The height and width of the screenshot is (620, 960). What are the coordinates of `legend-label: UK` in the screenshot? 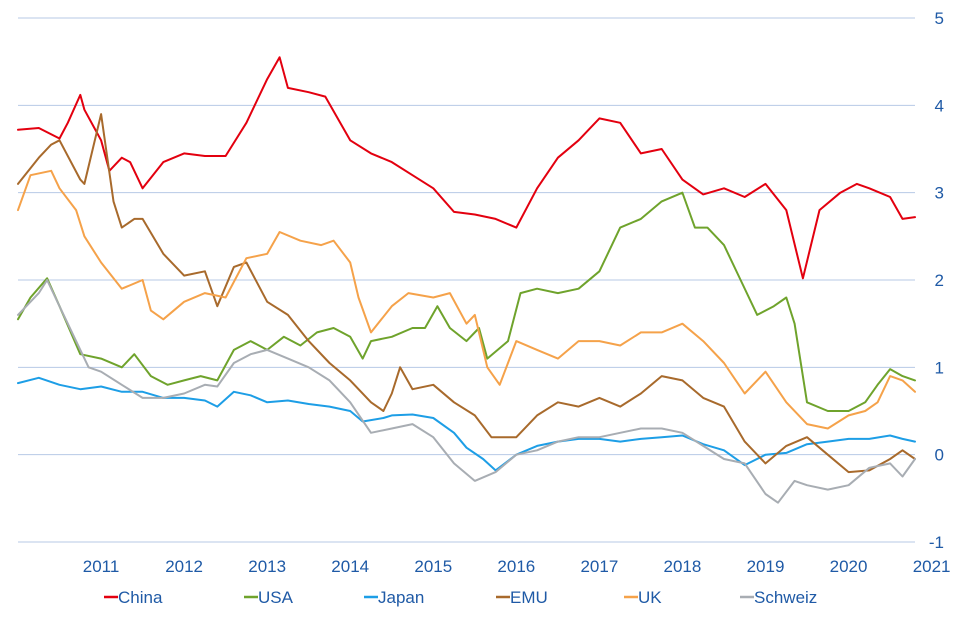 It's located at (650, 597).